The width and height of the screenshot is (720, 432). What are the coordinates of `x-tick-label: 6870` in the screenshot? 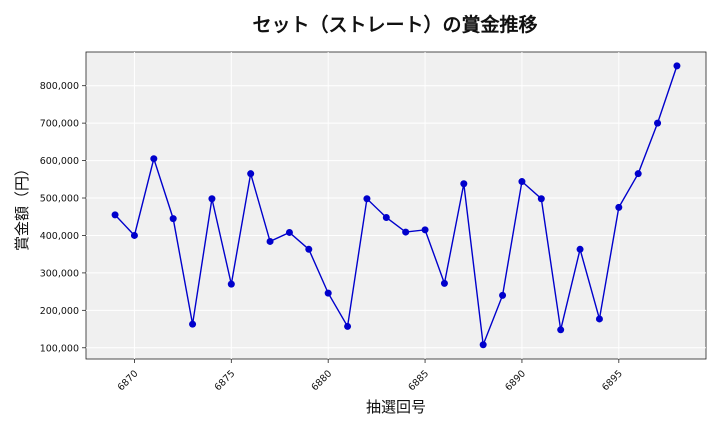 It's located at (128, 380).